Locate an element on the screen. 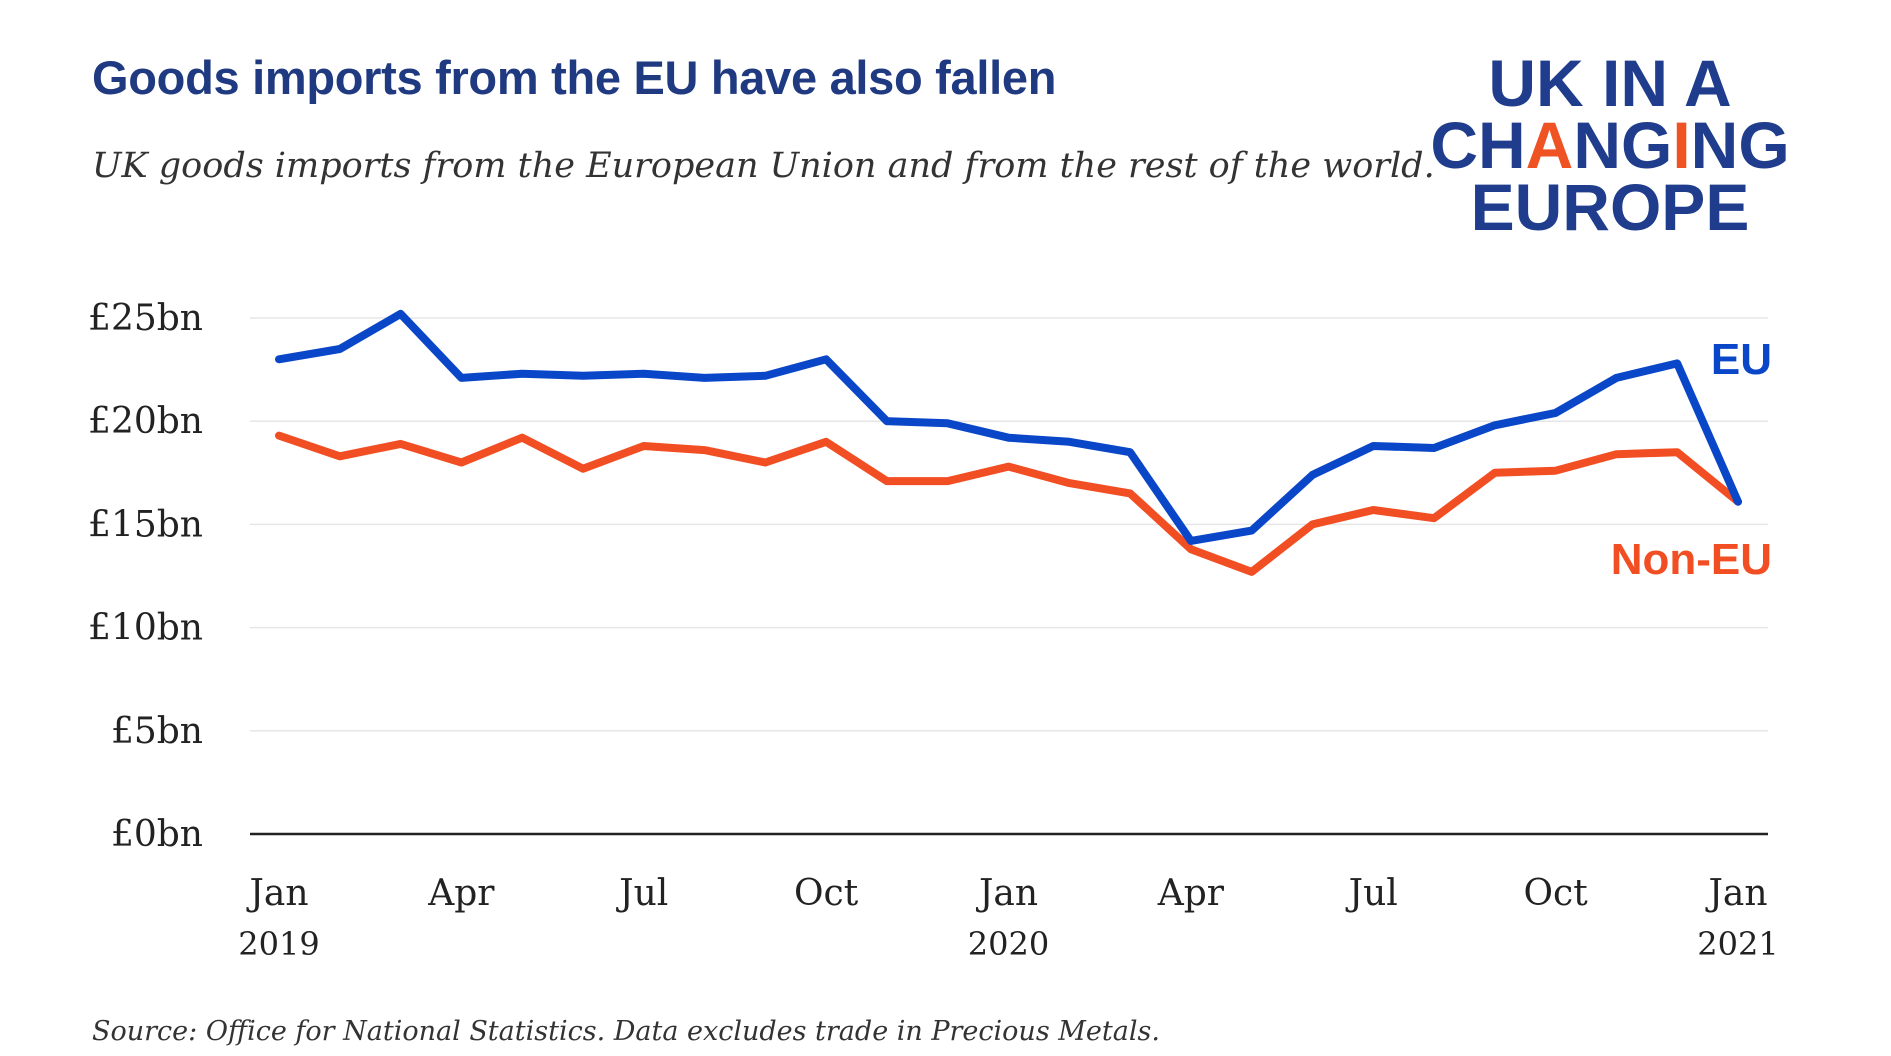 This screenshot has height=1056, width=1891. y-axis-ticks: £0bn £5bn £10bn £15bn £20bn £25bn is located at coordinates (145, 576).